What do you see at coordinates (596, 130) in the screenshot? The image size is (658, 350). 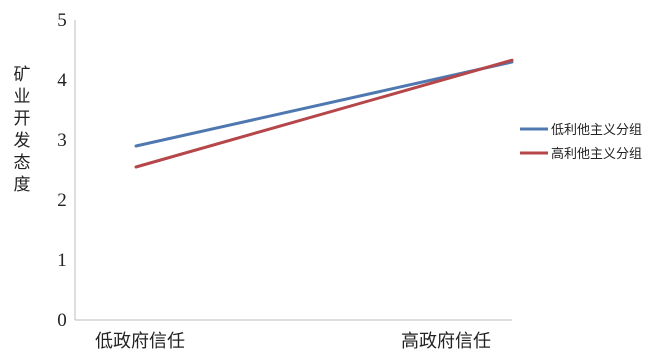 I see `legend-label: 低利他主义分组` at bounding box center [596, 130].